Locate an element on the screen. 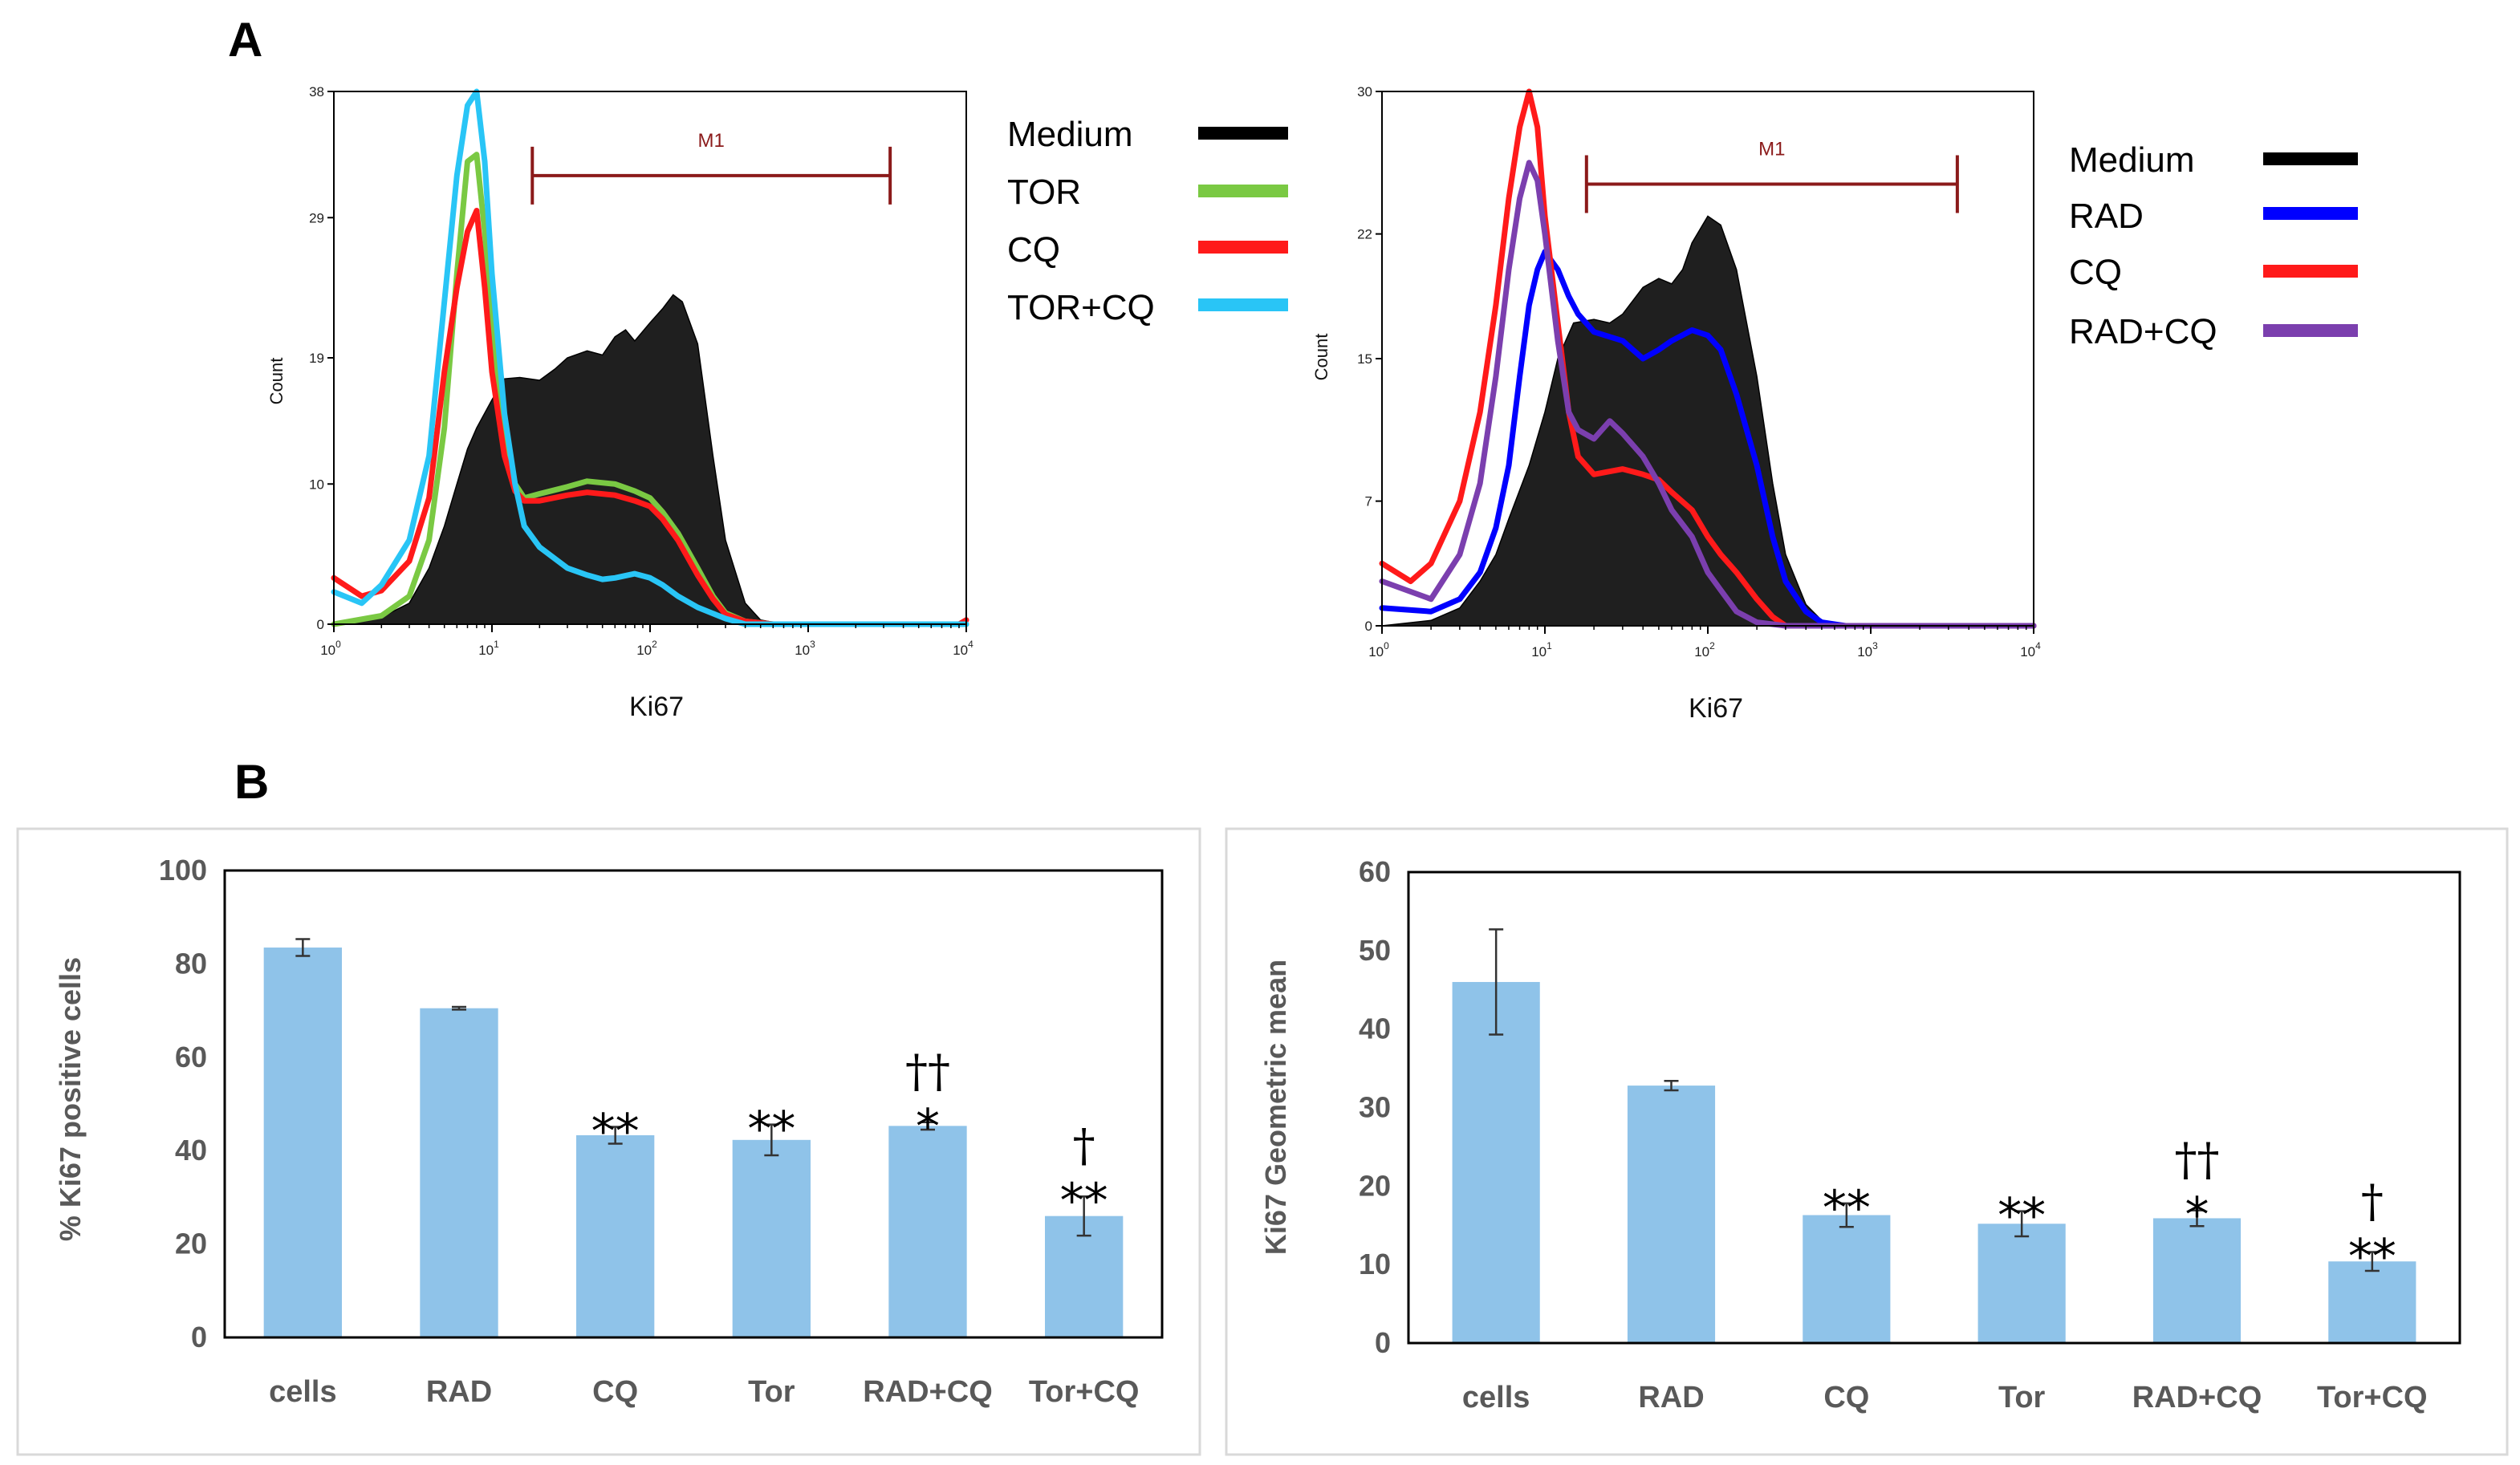  hist-right-ytick-label: 0 is located at coordinates (1369, 627).